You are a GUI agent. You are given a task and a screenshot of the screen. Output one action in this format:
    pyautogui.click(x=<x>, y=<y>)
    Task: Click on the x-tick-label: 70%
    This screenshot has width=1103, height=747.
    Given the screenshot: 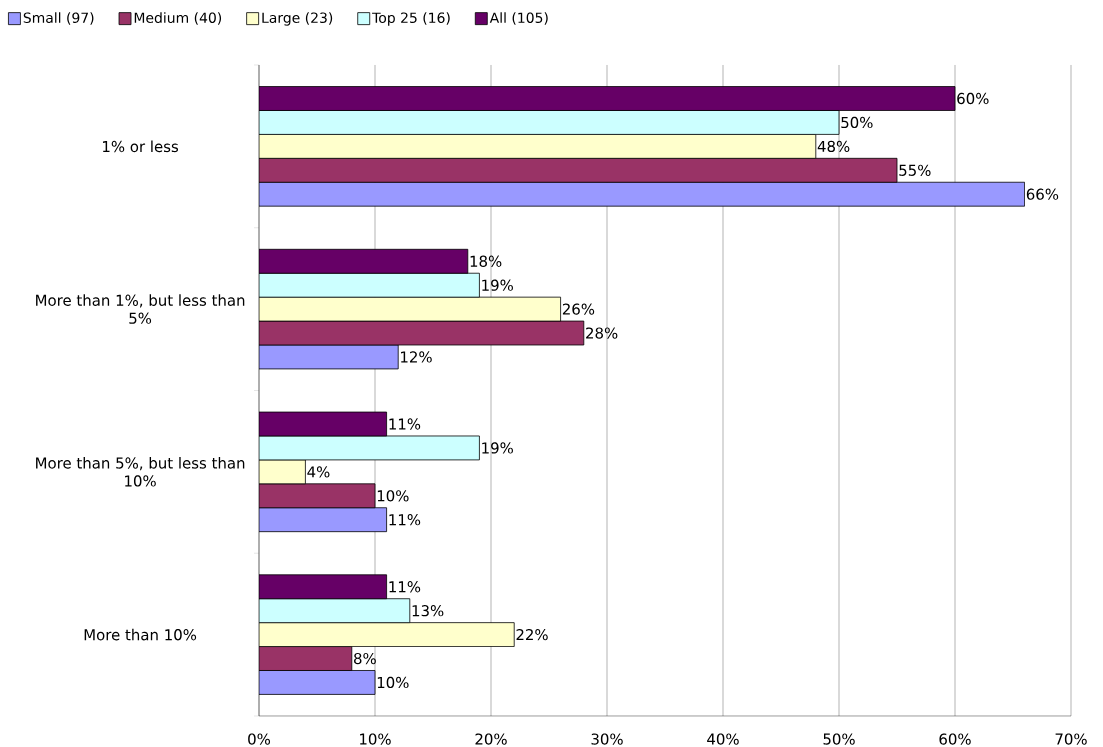 What is the action you would take?
    pyautogui.click(x=1071, y=739)
    